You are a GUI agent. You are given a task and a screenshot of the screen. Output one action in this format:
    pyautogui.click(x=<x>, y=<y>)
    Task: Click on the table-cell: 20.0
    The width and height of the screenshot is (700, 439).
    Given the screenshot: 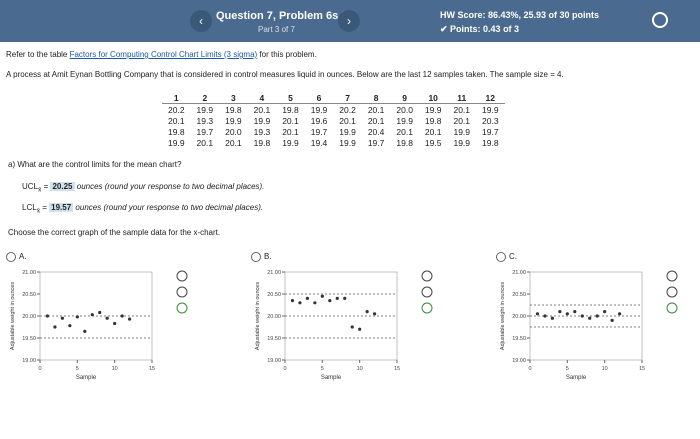 What is the action you would take?
    pyautogui.click(x=233, y=131)
    